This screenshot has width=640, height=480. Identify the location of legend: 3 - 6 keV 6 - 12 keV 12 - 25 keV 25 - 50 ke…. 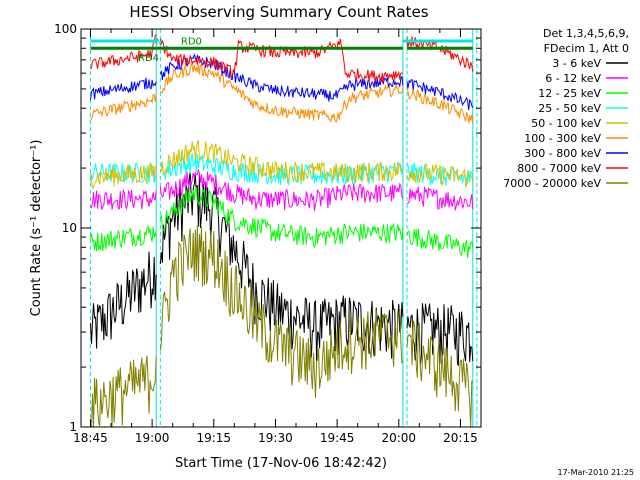
(565, 123).